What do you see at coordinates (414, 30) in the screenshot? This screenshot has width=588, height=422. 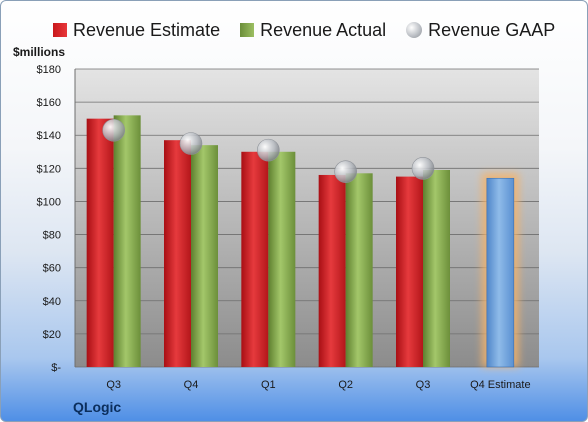 I see `legend-swatch-gaap` at bounding box center [414, 30].